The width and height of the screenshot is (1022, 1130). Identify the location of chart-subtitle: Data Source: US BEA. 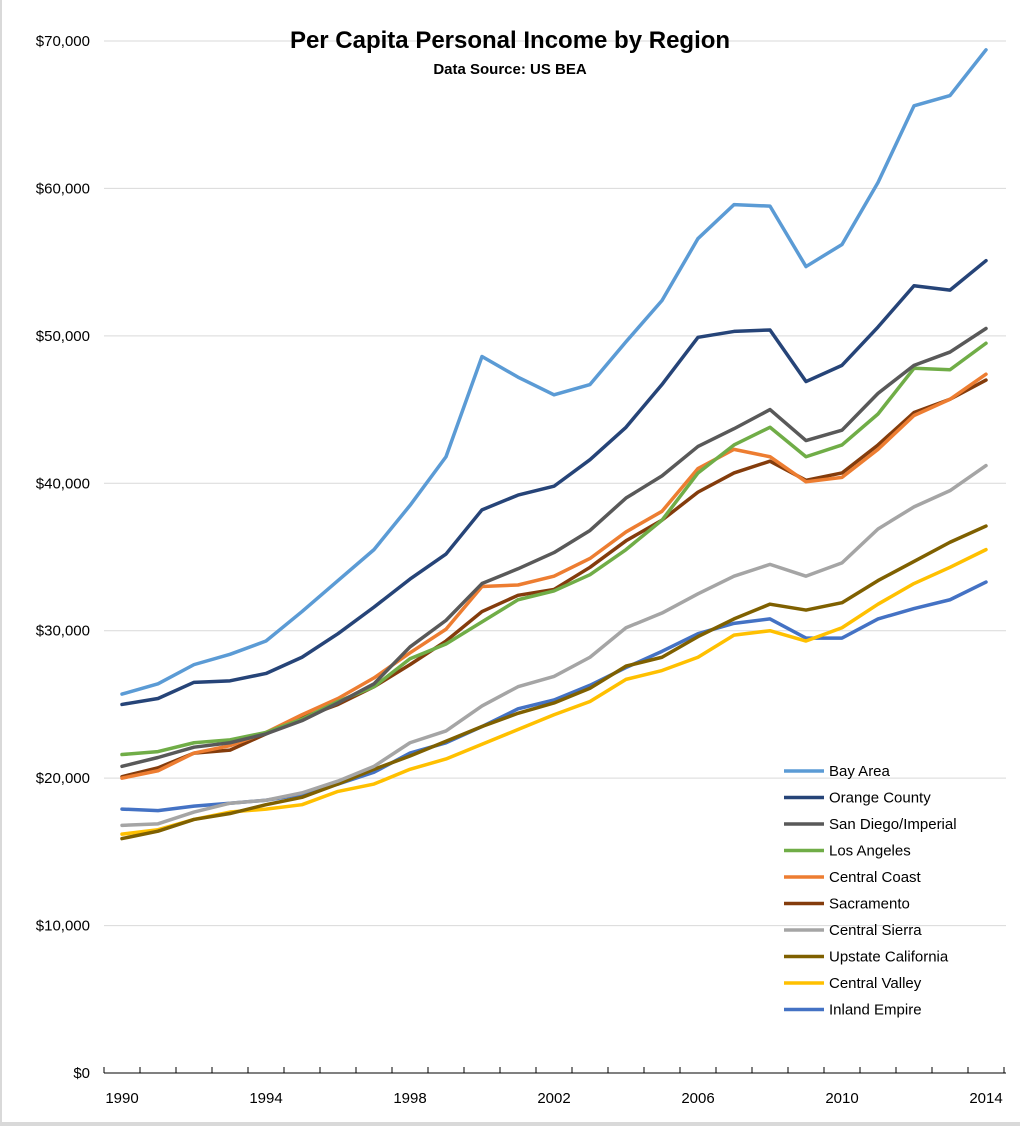
(510, 69).